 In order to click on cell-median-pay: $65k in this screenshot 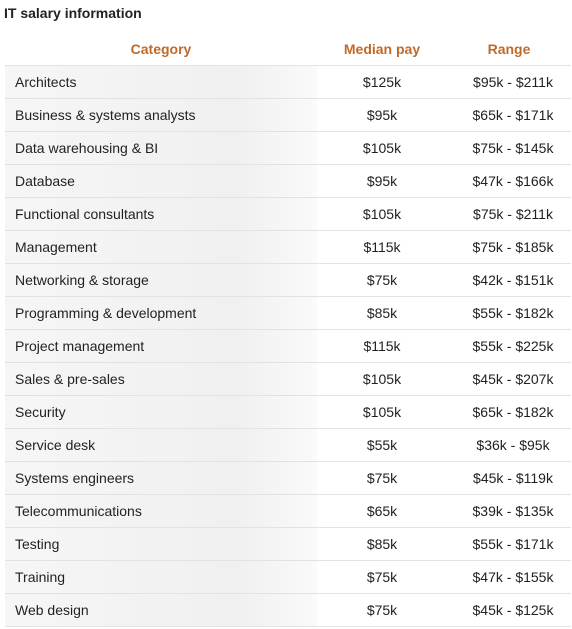, I will do `click(382, 511)`.